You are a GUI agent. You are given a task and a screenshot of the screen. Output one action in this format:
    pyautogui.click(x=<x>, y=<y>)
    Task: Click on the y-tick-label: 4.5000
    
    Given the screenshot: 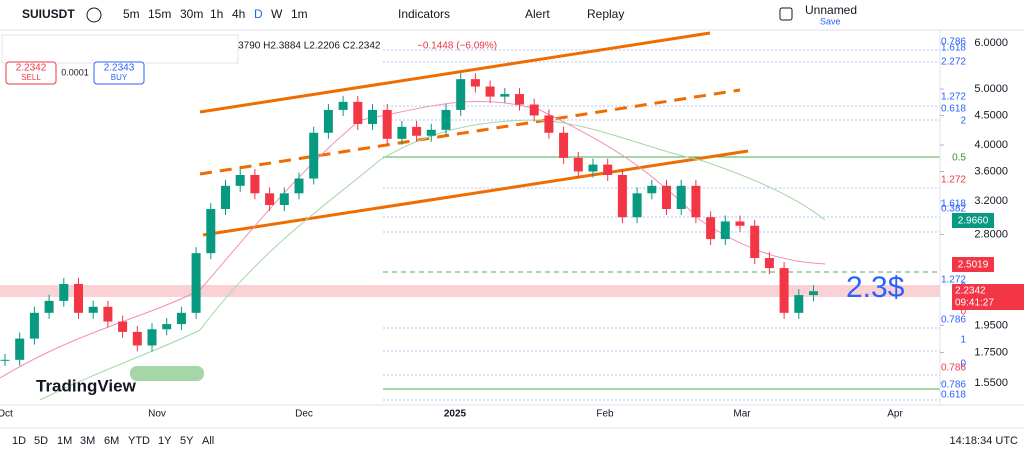 What is the action you would take?
    pyautogui.click(x=991, y=115)
    